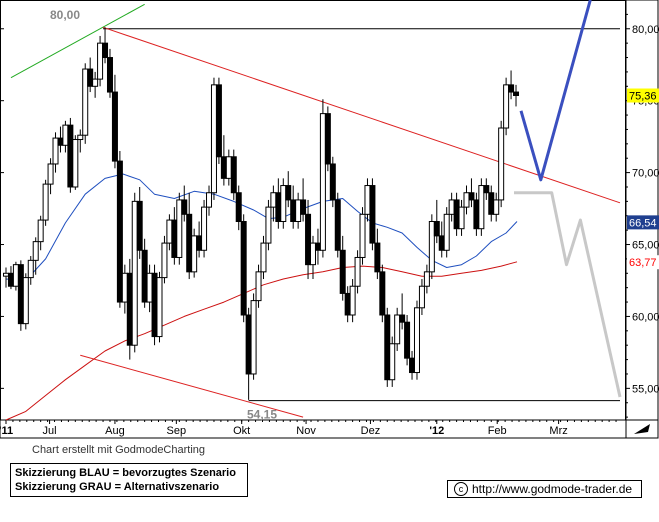 Image resolution: width=659 pixels, height=522 pixels. Describe the element at coordinates (645, 174) in the screenshot. I see `y-tick-label: 70,00` at that location.